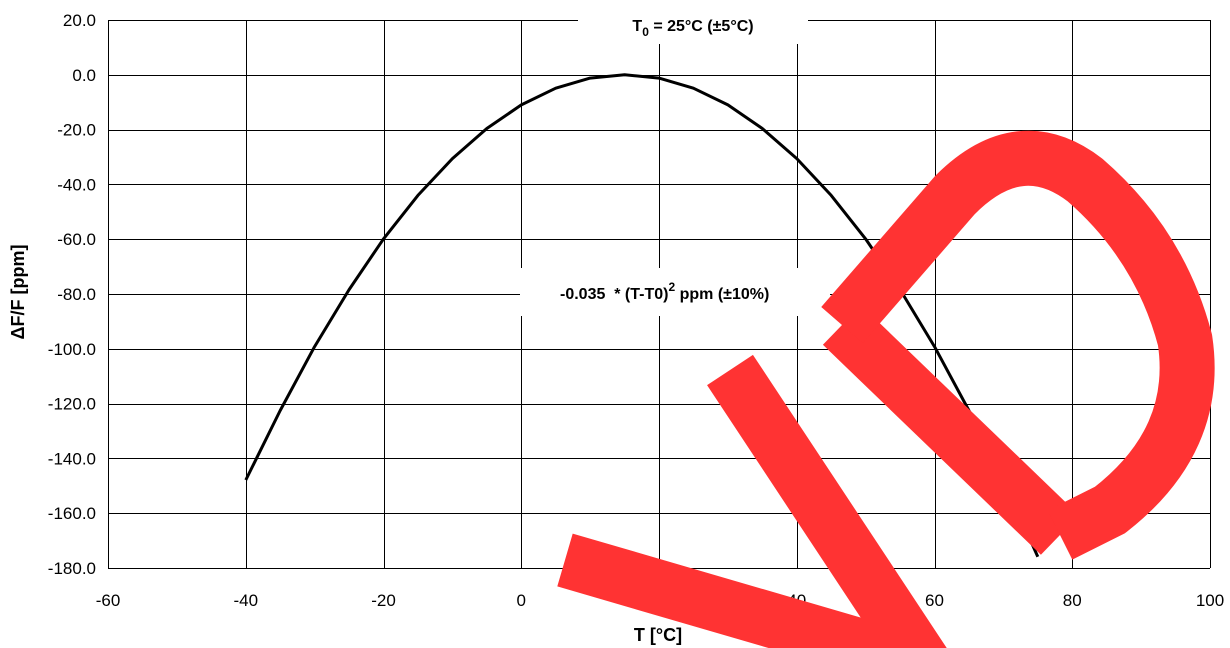 This screenshot has width=1230, height=648. I want to click on t0-annotation: T0 = 25°C (±5°C), so click(693, 26).